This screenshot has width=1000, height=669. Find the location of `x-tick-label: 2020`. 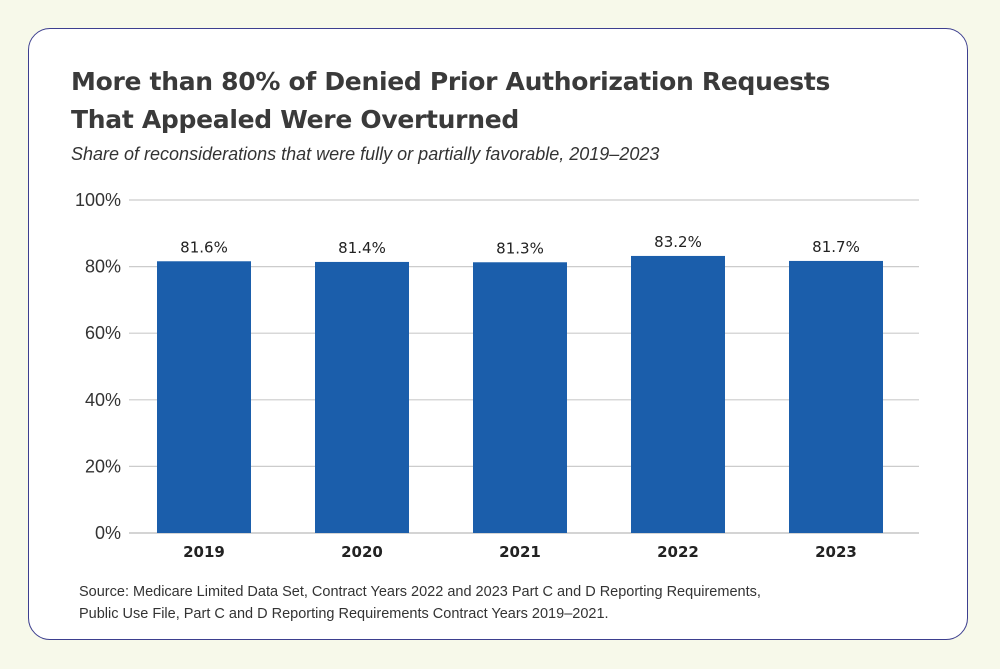

x-tick-label: 2020 is located at coordinates (362, 552).